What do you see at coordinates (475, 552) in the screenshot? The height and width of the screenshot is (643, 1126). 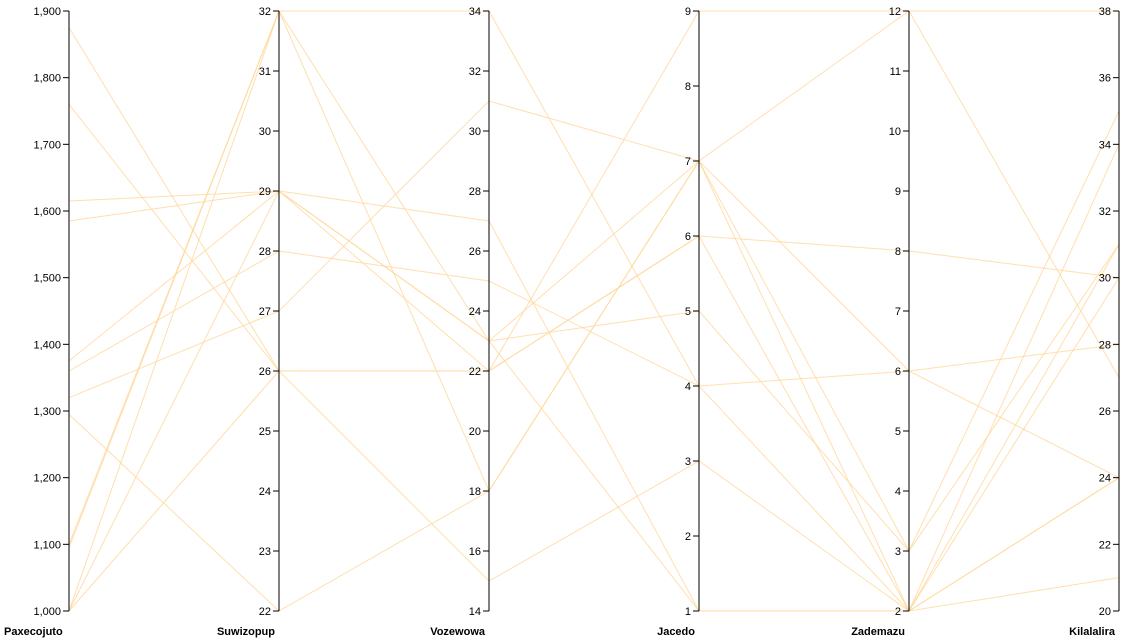 I see `tick-label: 16` at bounding box center [475, 552].